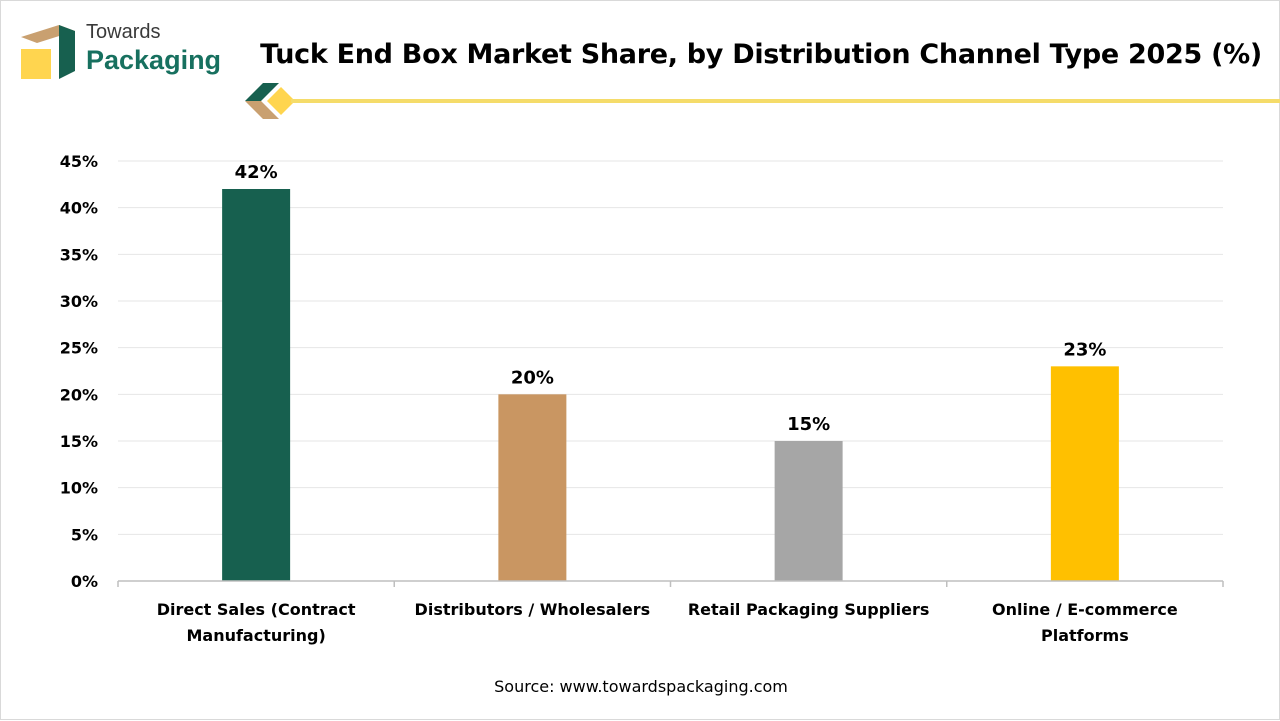  What do you see at coordinates (641, 686) in the screenshot?
I see `source-note: Source: www.towardspackaging.com` at bounding box center [641, 686].